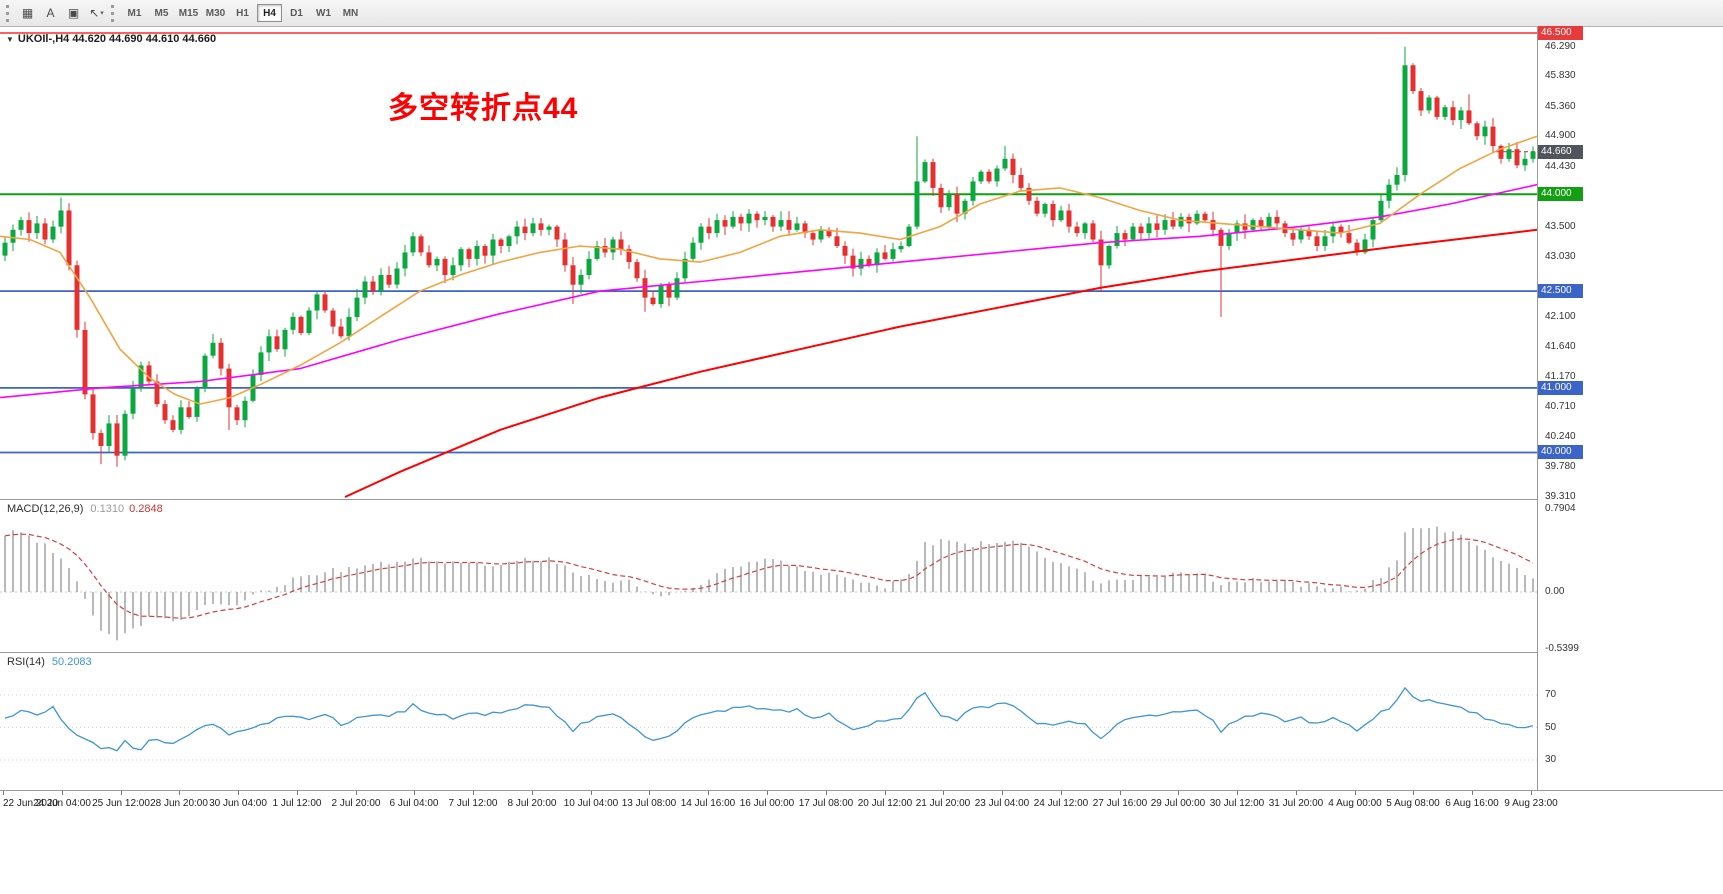 Image resolution: width=1723 pixels, height=894 pixels. What do you see at coordinates (1237, 803) in the screenshot?
I see `time-label: 30 Jul 12:00` at bounding box center [1237, 803].